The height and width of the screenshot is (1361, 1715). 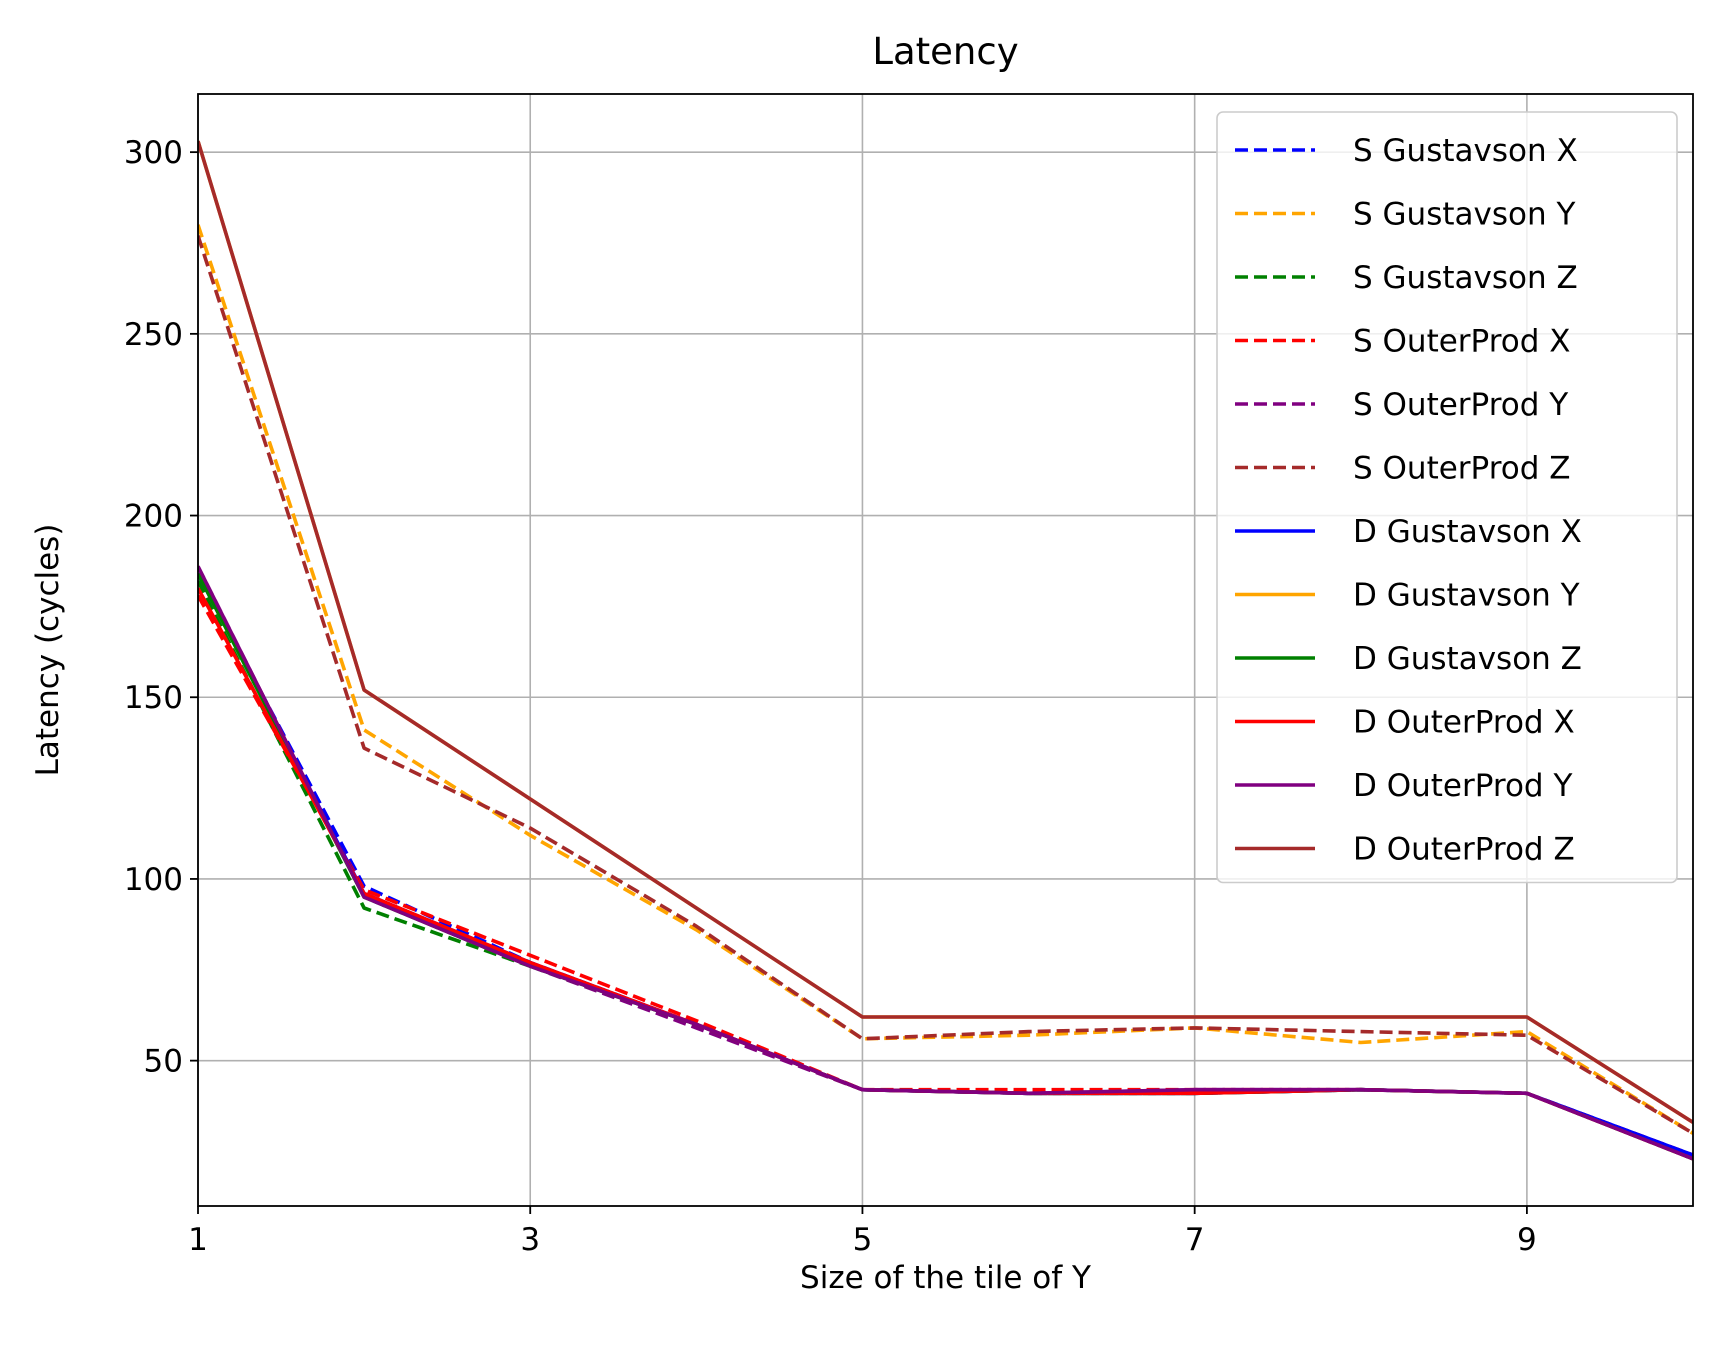 What do you see at coordinates (1467, 532) in the screenshot?
I see `legend-entry: D Gustavson X` at bounding box center [1467, 532].